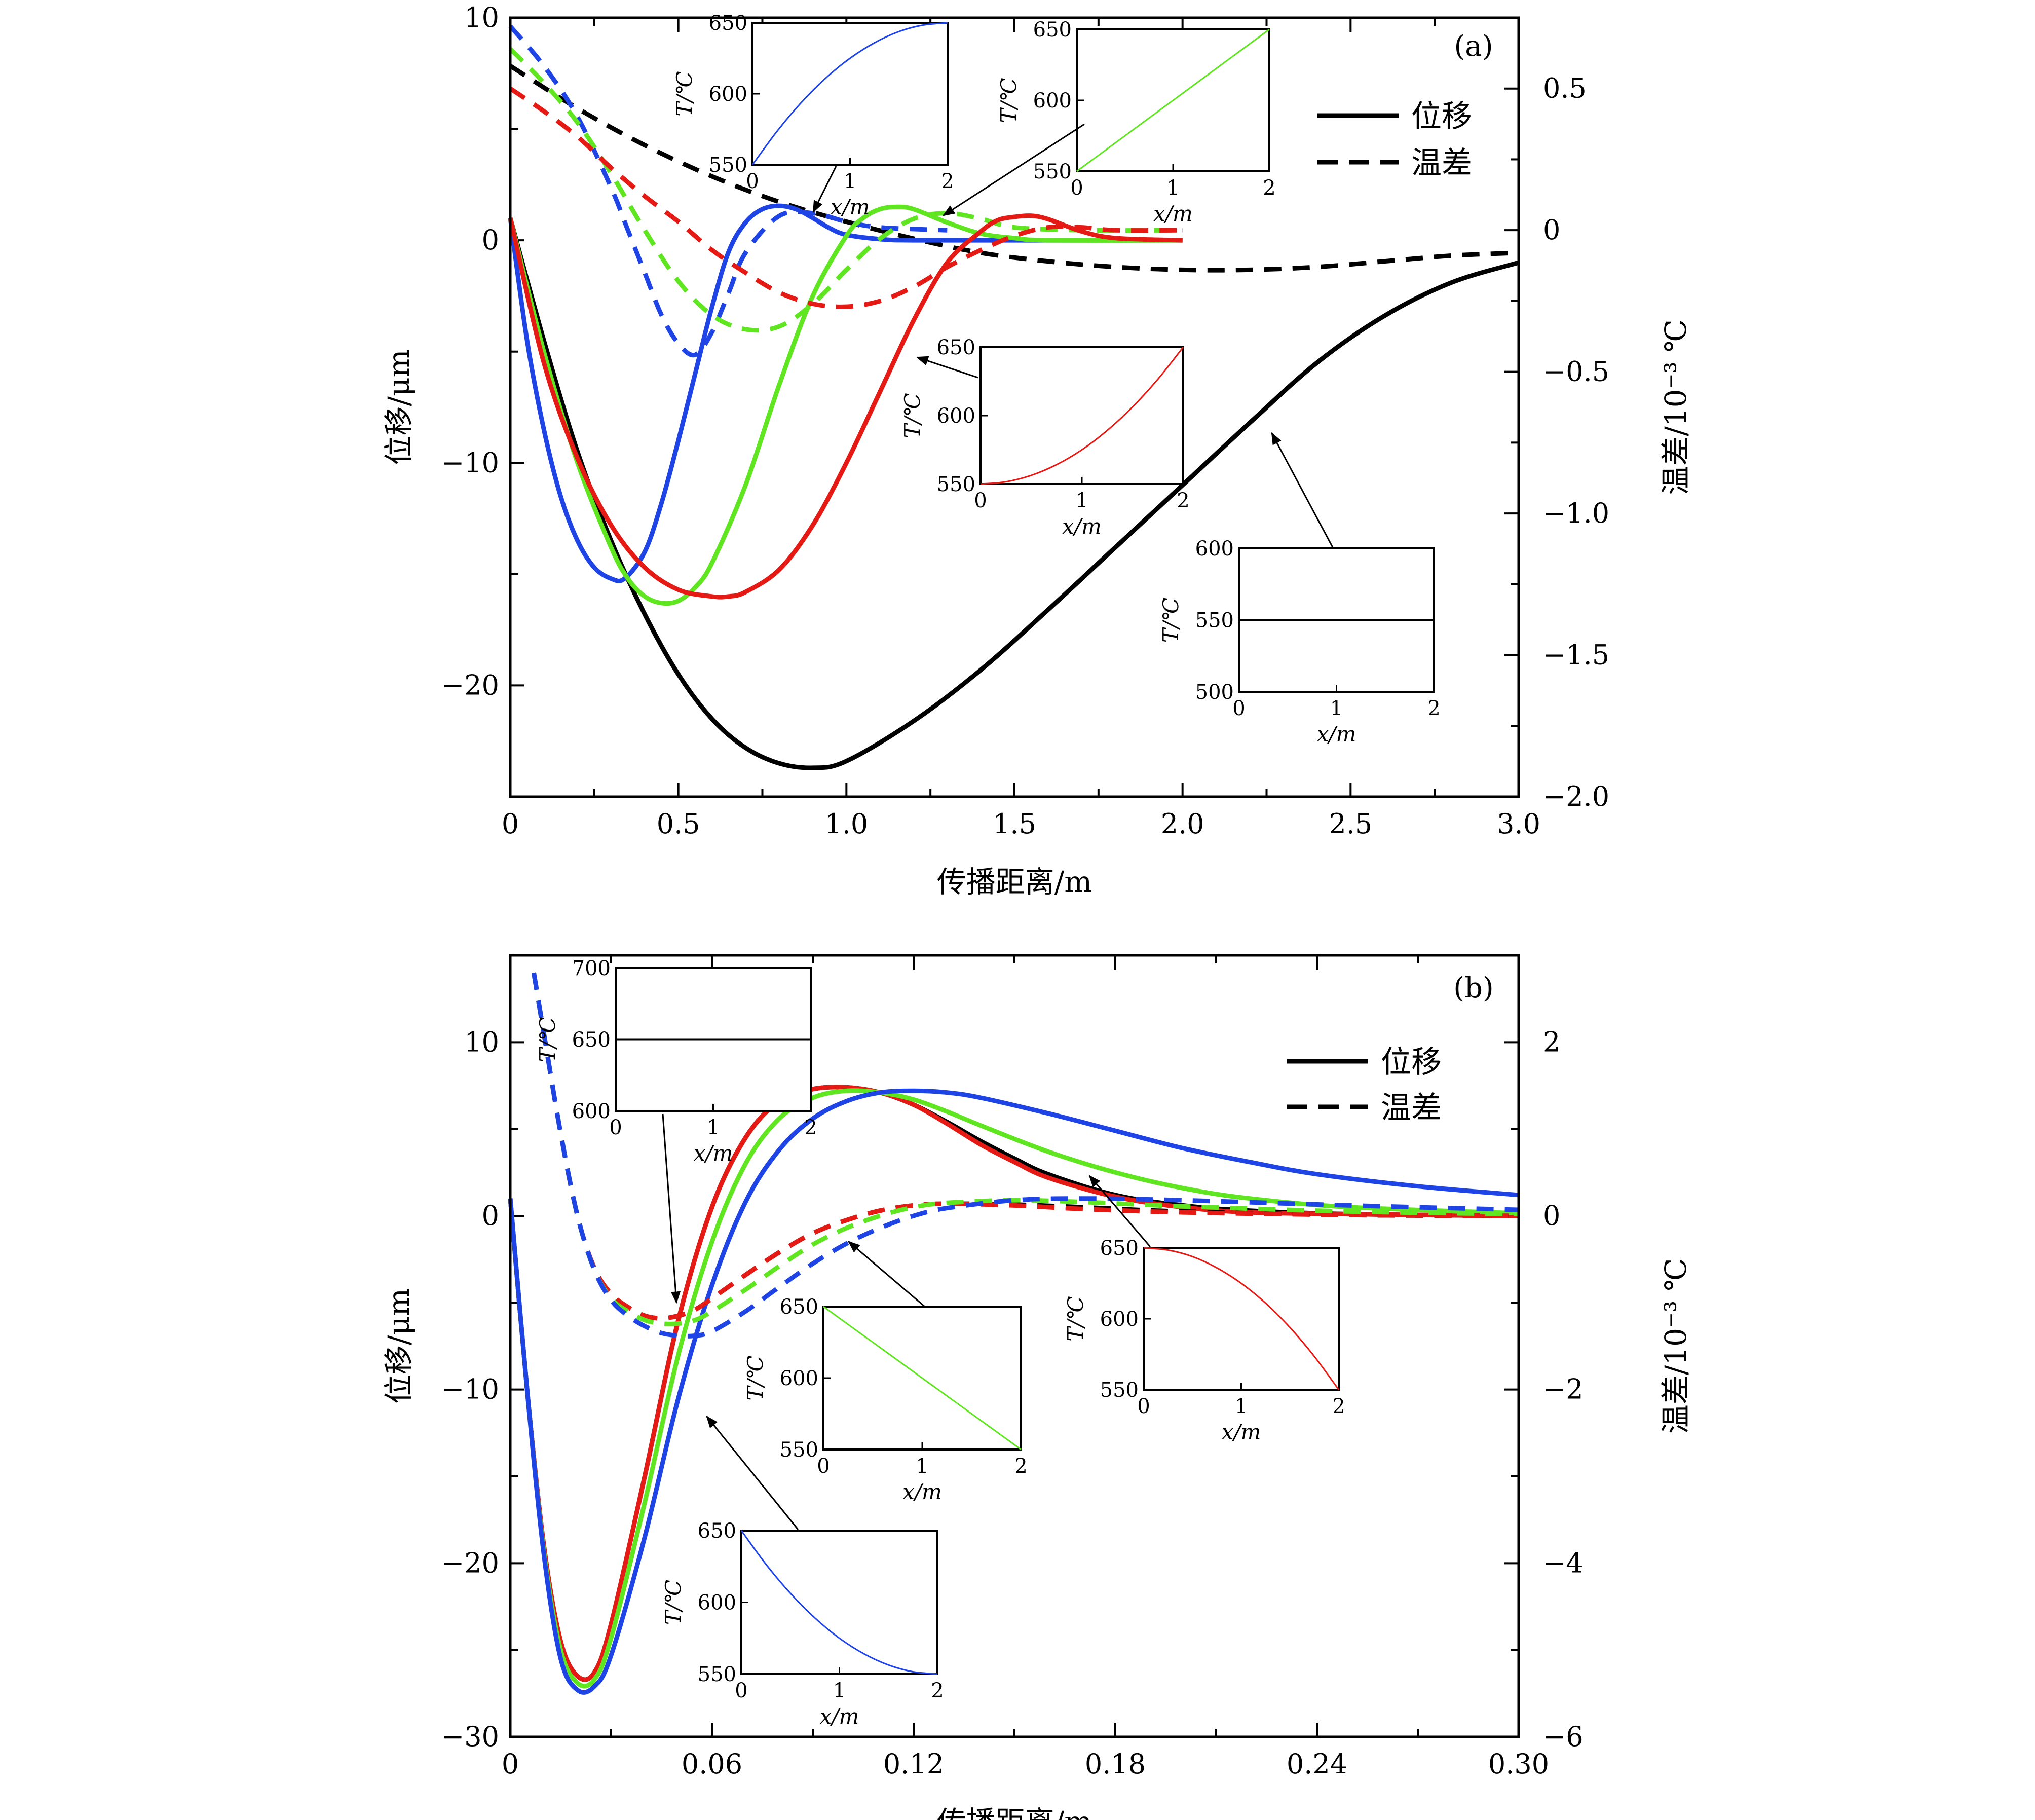 Image resolution: width=2035 pixels, height=1820 pixels. I want to click on x-tick-label: 0.06, so click(712, 1764).